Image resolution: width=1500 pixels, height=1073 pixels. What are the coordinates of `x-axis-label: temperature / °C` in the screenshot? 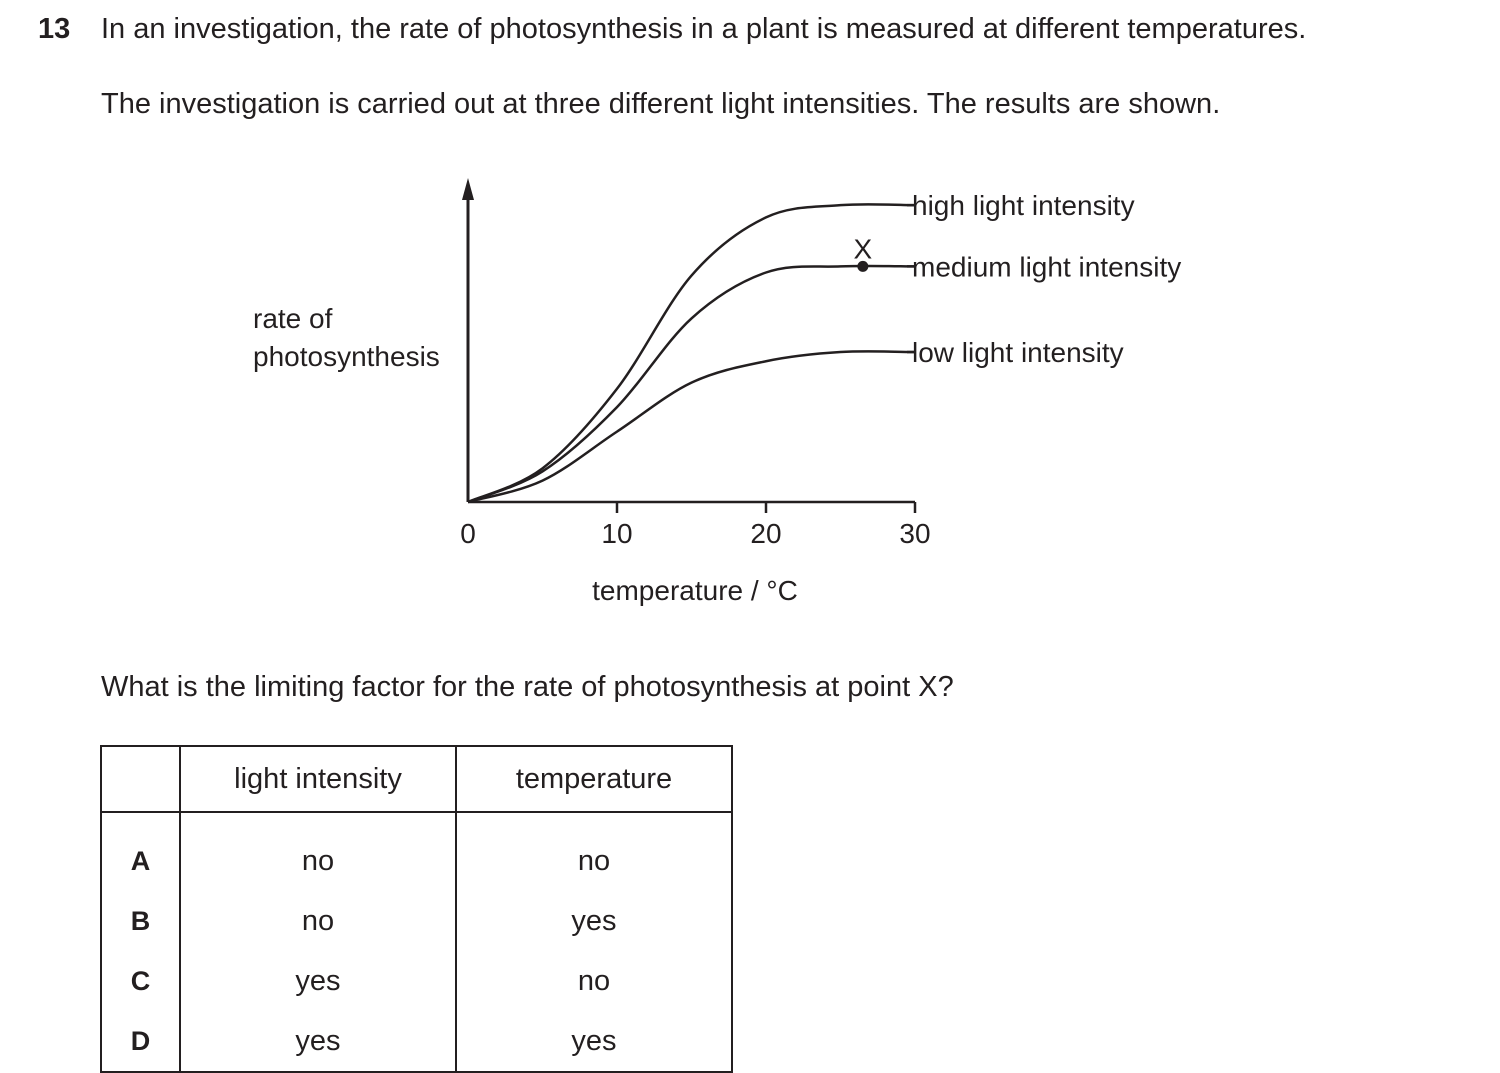 It's located at (695, 590).